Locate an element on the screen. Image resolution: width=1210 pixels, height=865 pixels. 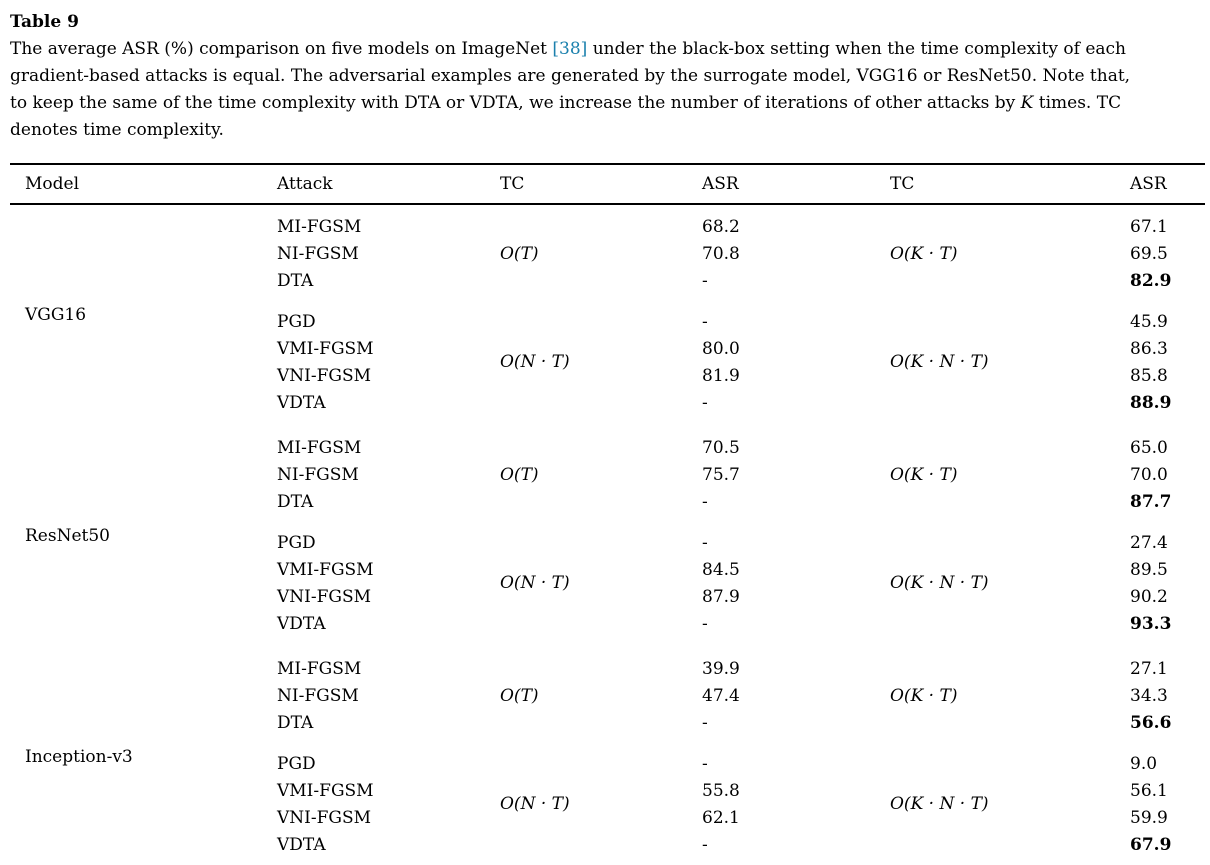
header-asr-2: ASR is located at coordinates (1148, 184).